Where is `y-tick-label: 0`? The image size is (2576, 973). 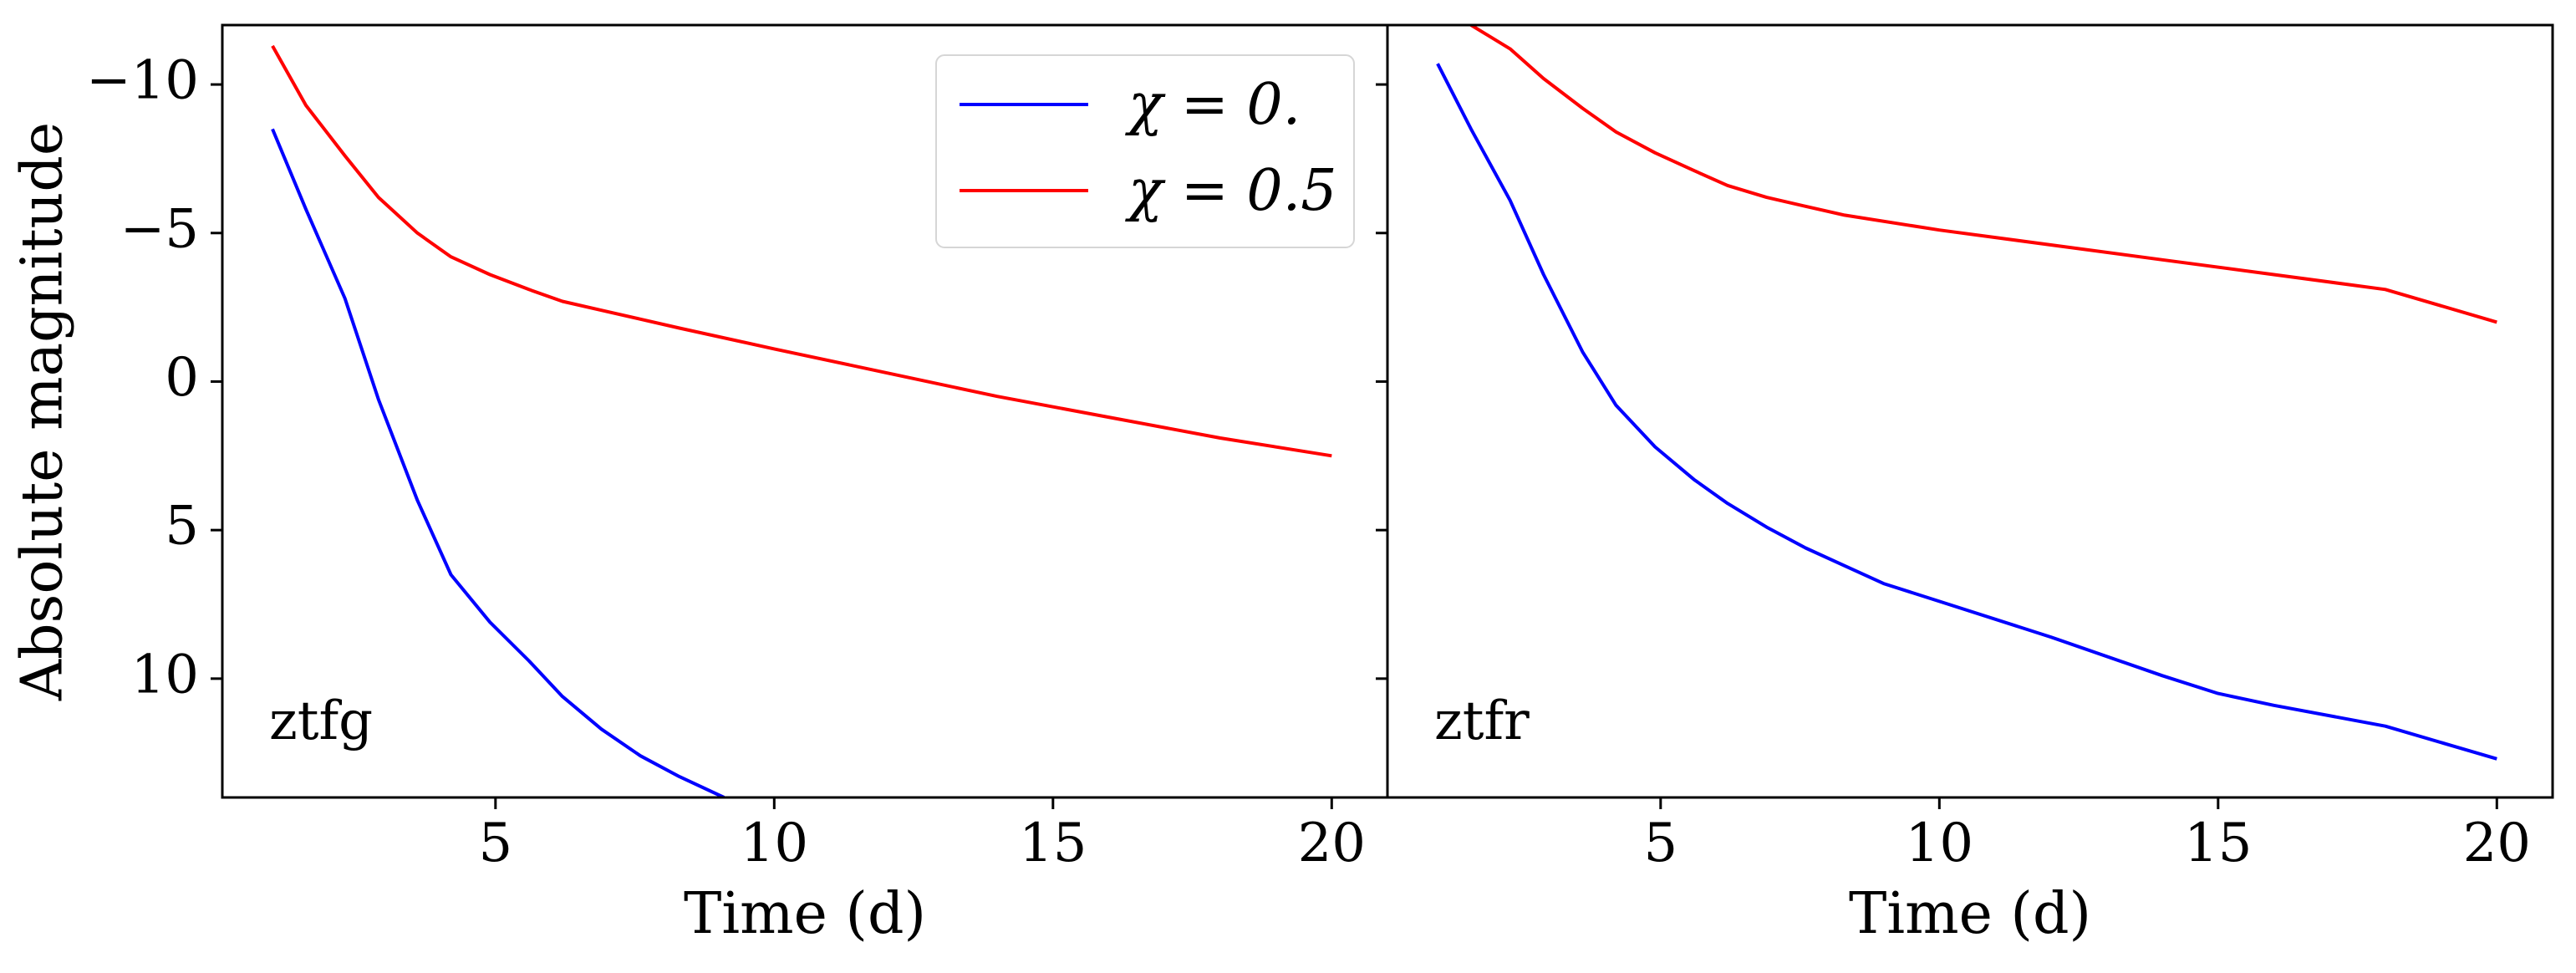 y-tick-label: 0 is located at coordinates (182, 378).